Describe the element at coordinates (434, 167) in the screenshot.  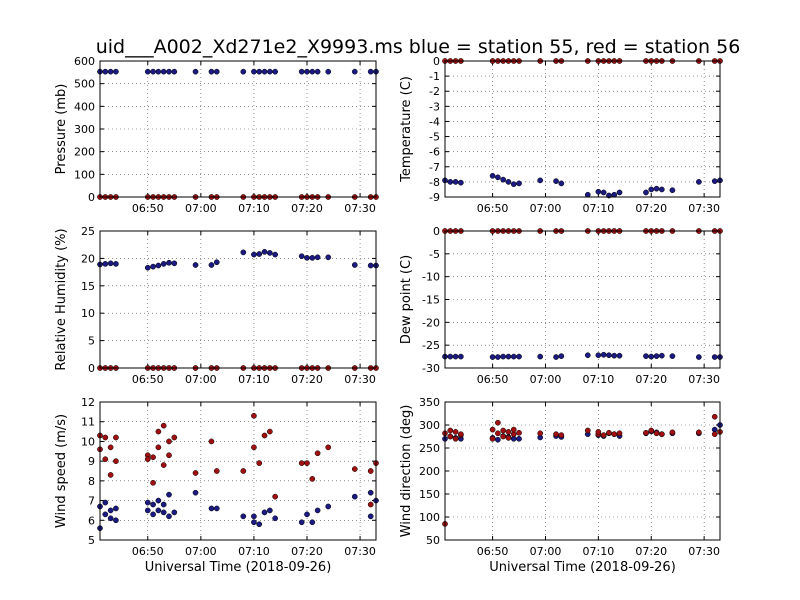
I see `y-tick-label: -7` at that location.